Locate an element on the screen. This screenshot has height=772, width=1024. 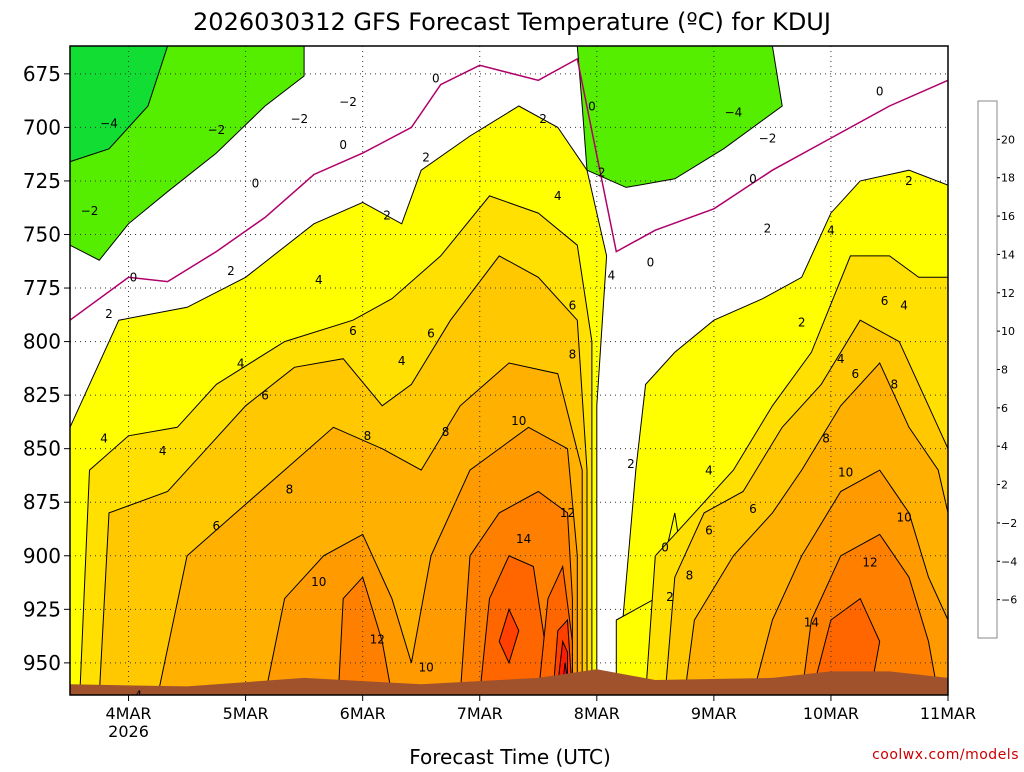
x-tick-label: 7MAR is located at coordinates (480, 713).